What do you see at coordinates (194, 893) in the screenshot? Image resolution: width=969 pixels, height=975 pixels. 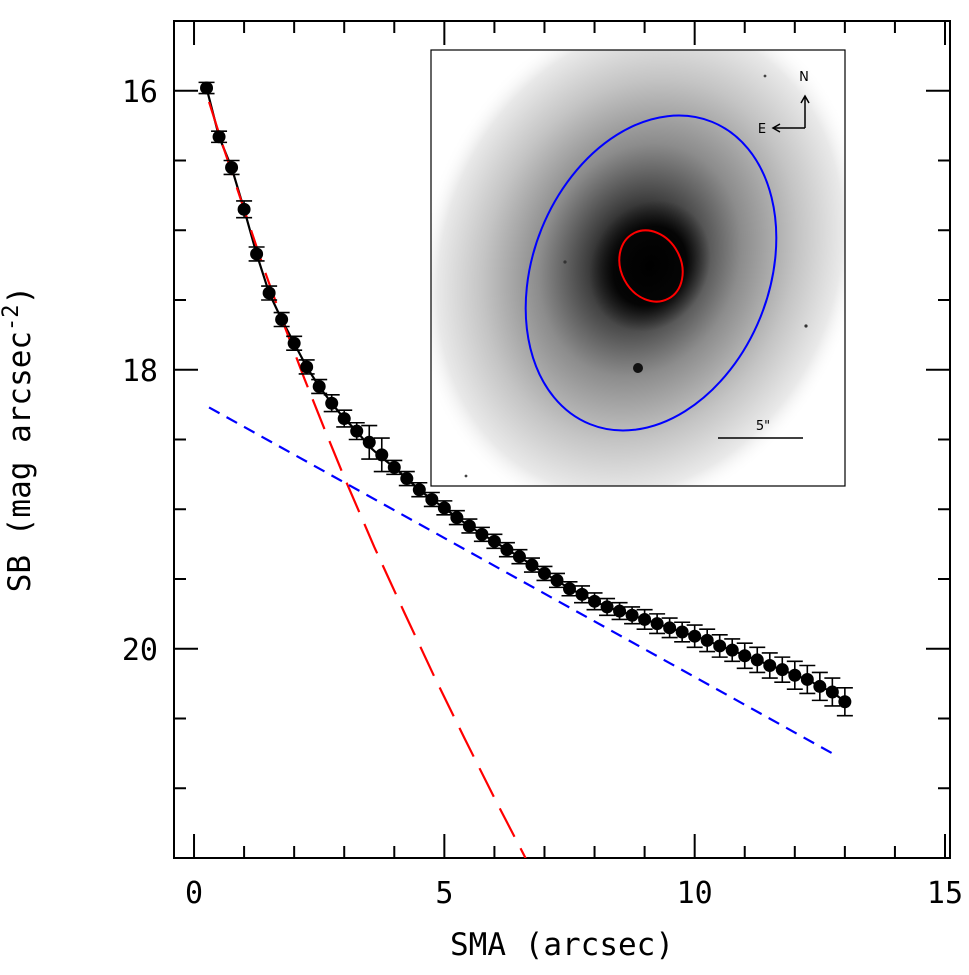 I see `x-tick-label: 0` at bounding box center [194, 893].